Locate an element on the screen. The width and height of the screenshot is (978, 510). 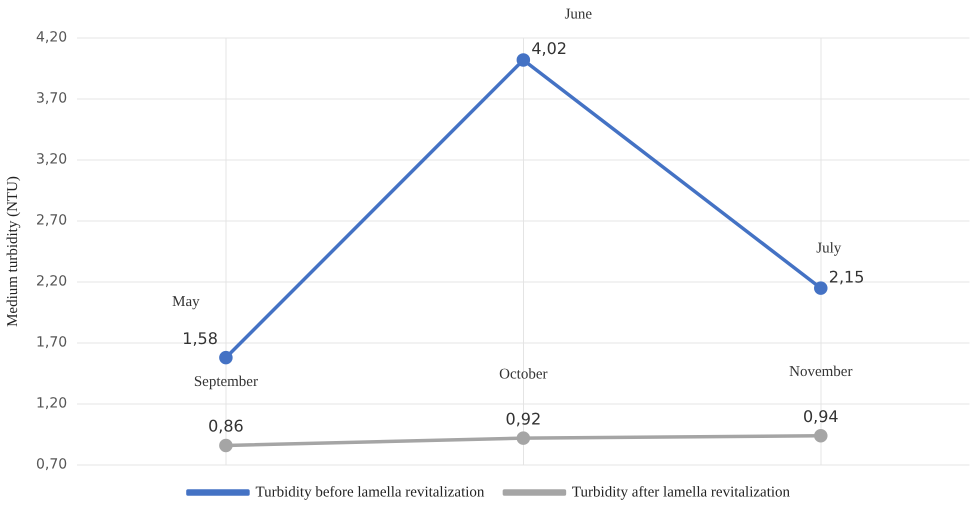
legend-label: Turbidity after lamella revitalization is located at coordinates (681, 492).